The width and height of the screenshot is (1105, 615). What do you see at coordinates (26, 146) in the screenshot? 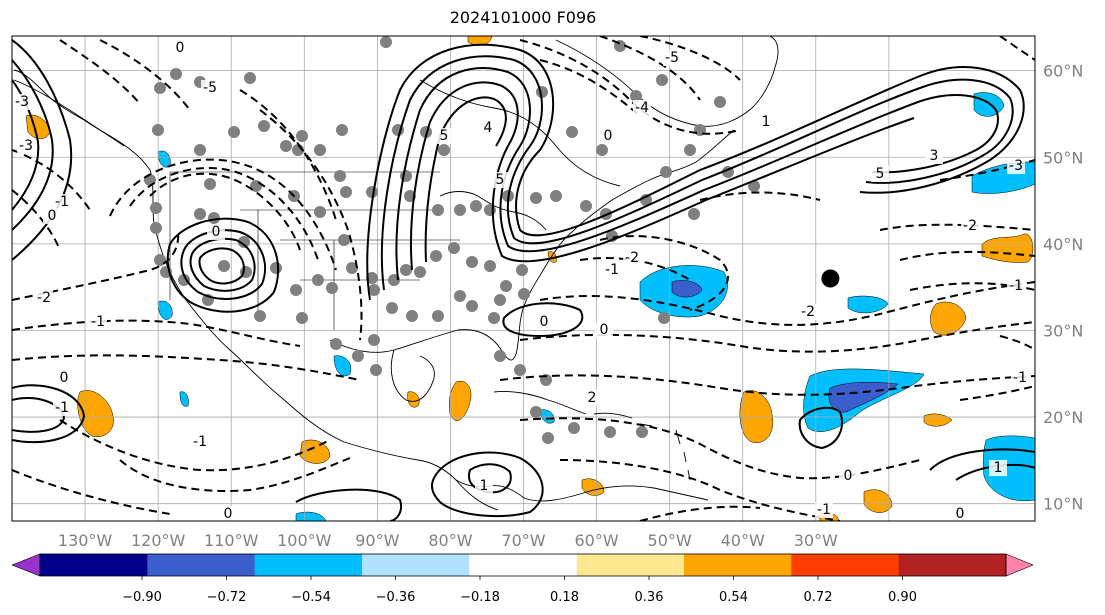
I see `contour-label: -3` at bounding box center [26, 146].